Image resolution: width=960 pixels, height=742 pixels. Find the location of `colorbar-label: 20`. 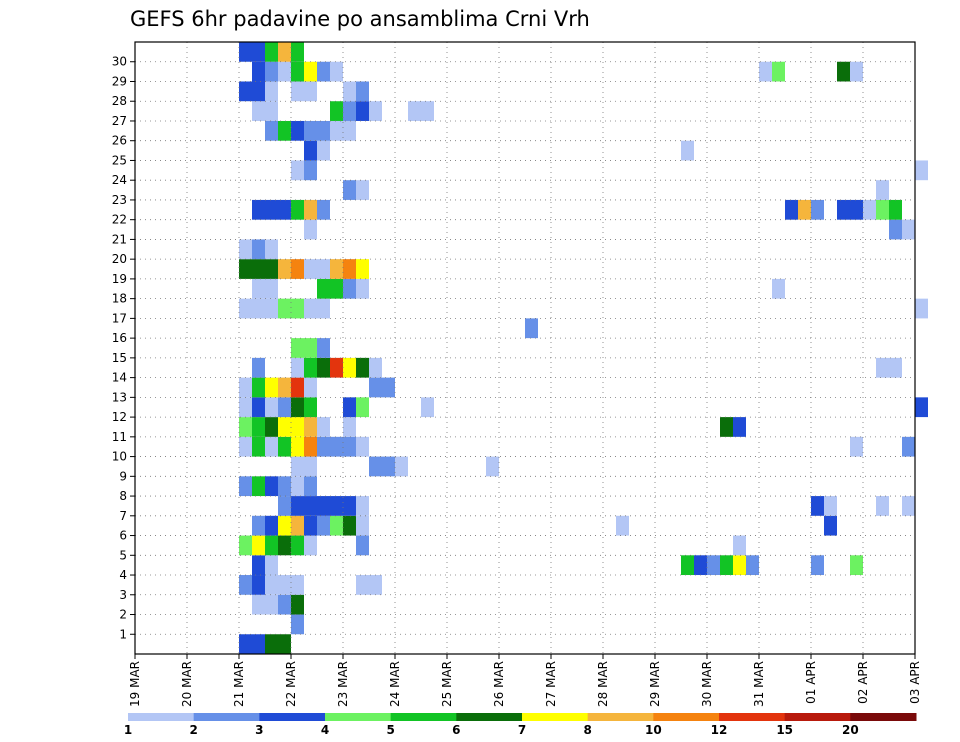

colorbar-label: 20 is located at coordinates (850, 730).